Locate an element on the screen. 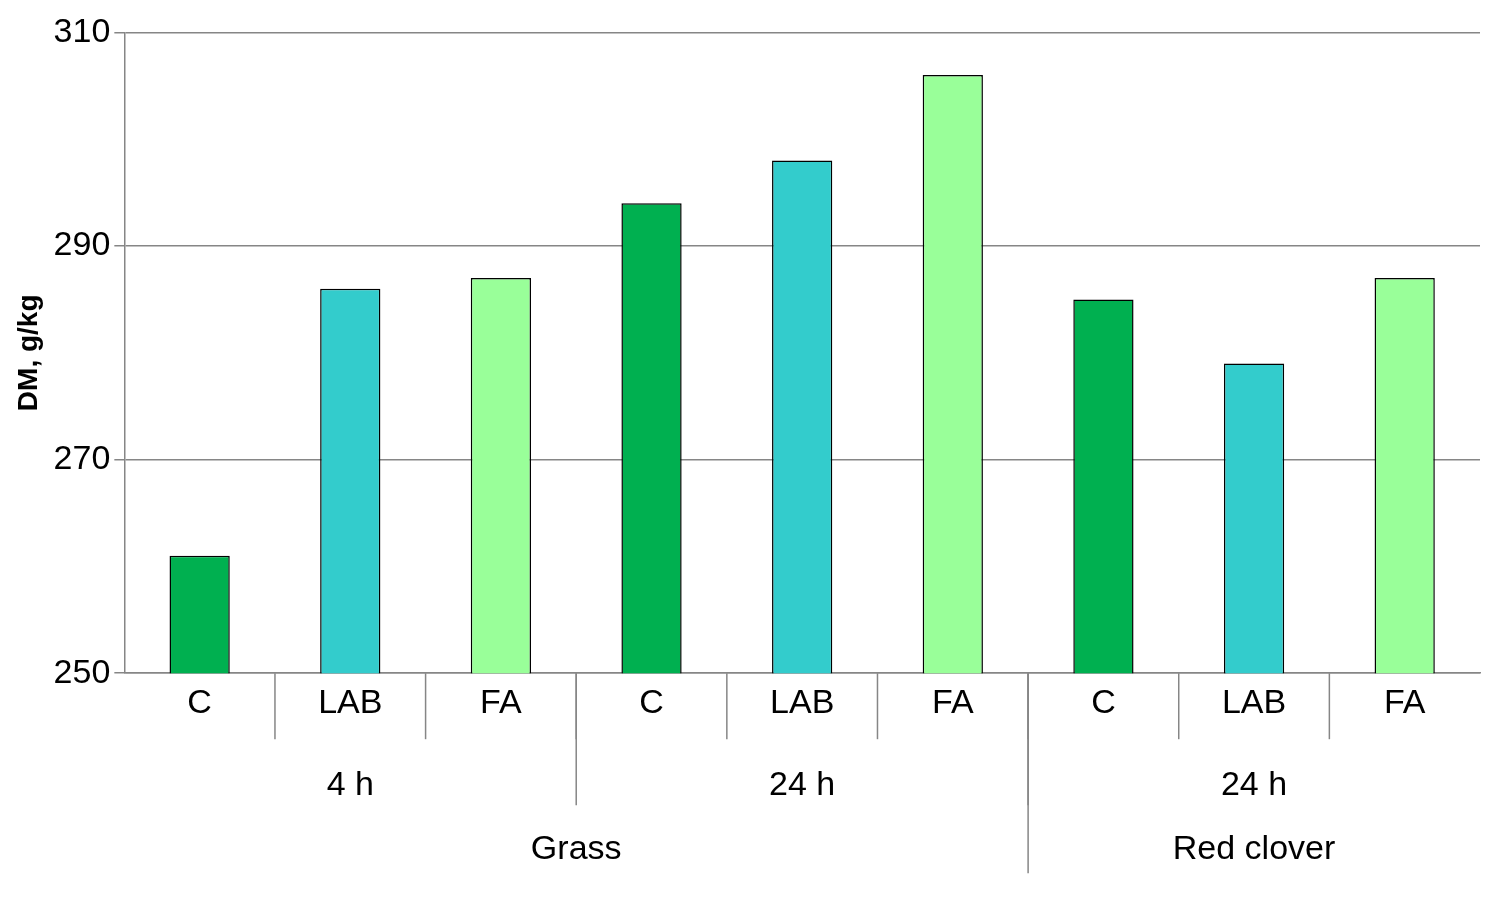 The height and width of the screenshot is (902, 1490). y-tick-label: 290 is located at coordinates (82, 243).